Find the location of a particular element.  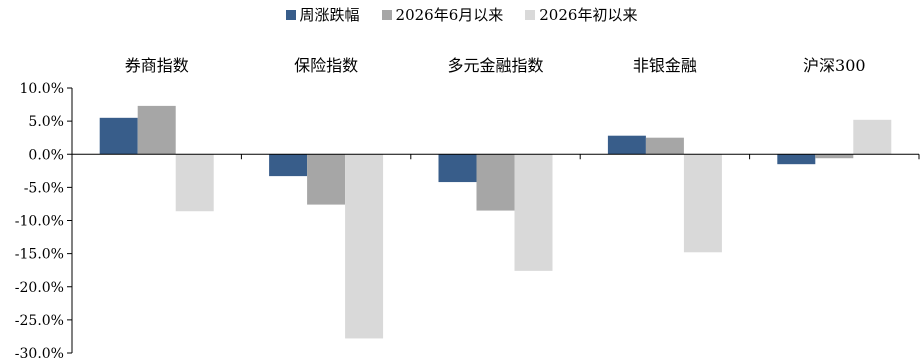

category-label: 券商指数 is located at coordinates (157, 65).